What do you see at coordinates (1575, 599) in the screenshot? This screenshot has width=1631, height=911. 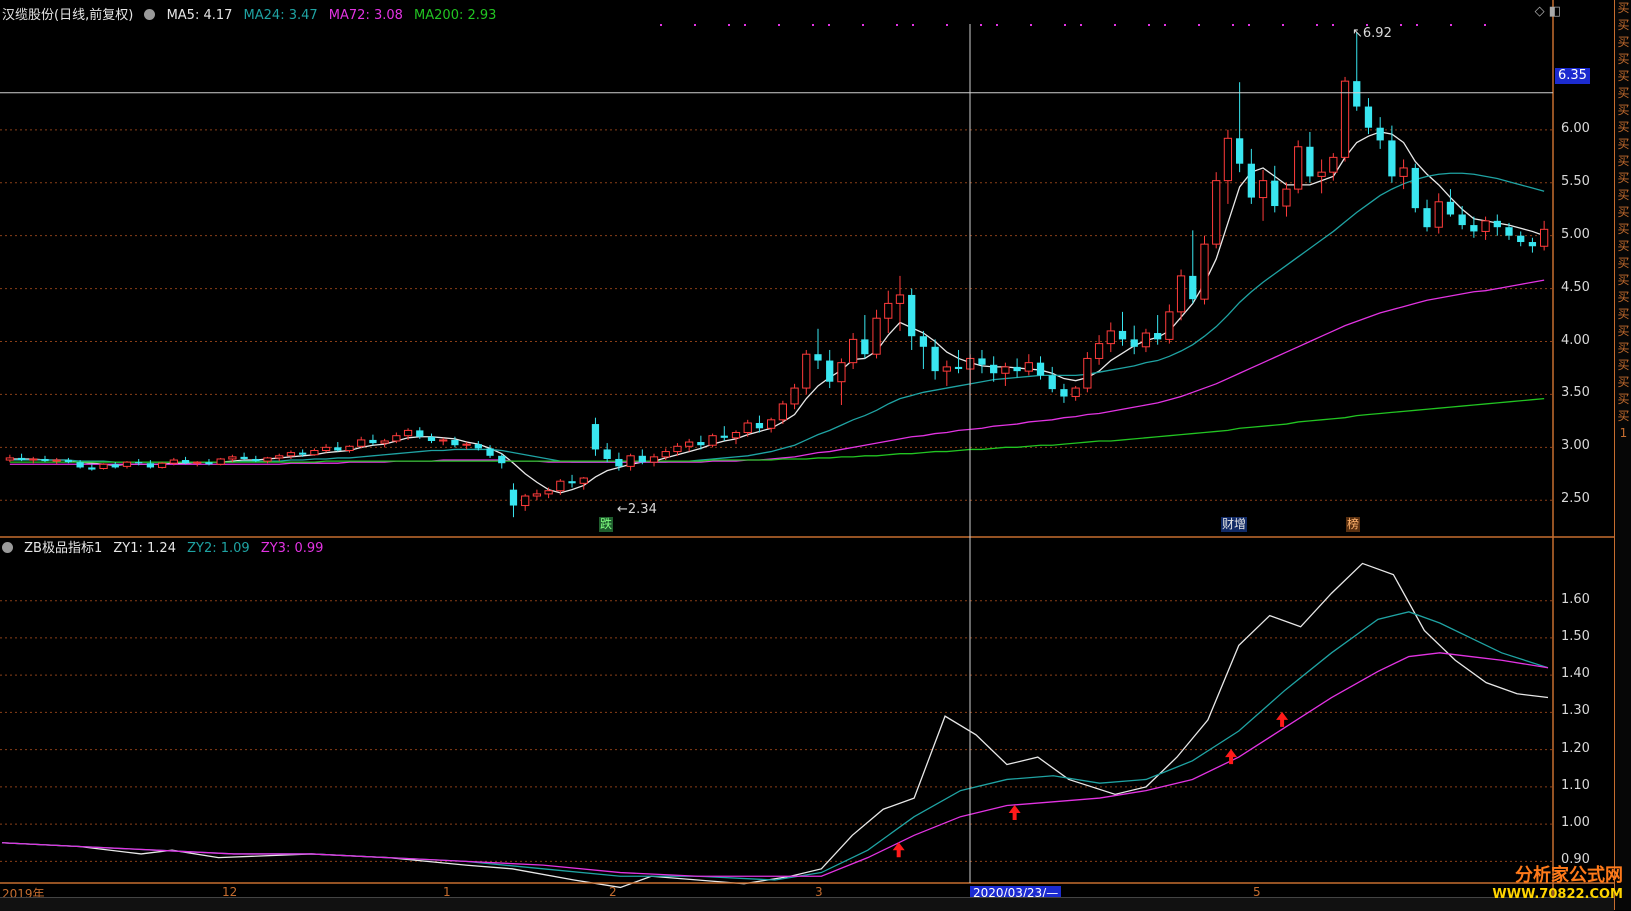 I see `indicator-axis-label: 1.60` at bounding box center [1575, 599].